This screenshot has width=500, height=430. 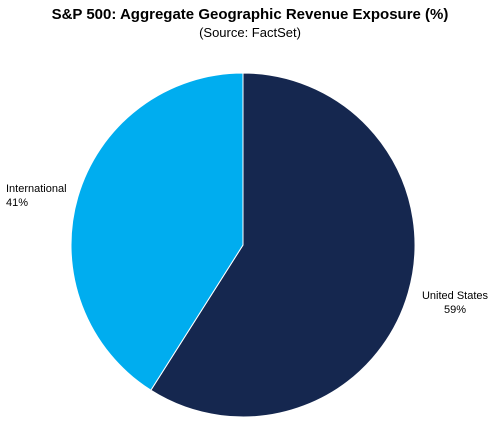 I want to click on slice-label-united-states-name: United States, so click(x=455, y=296).